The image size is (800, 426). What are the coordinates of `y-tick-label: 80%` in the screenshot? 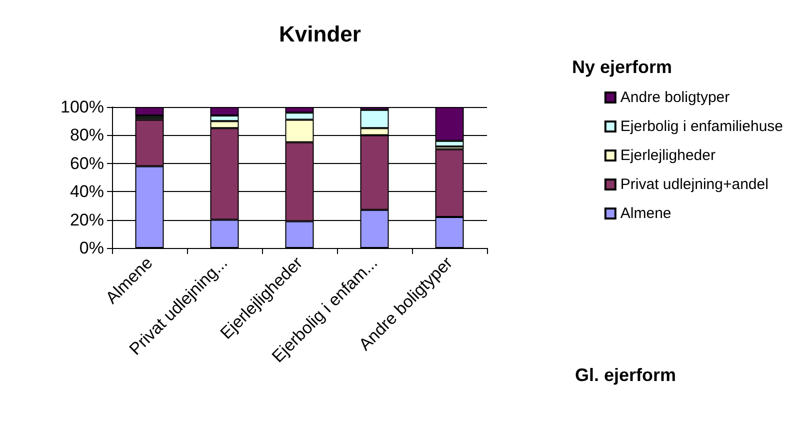 It's located at (87, 135).